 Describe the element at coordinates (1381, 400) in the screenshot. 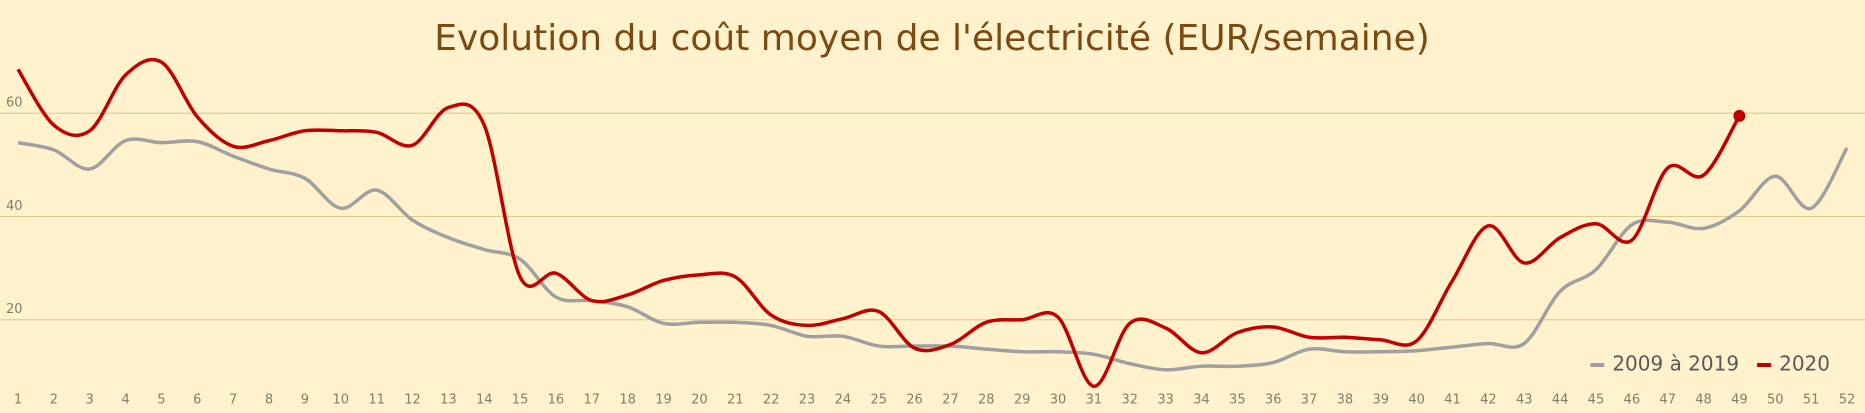

I see `x-tick-label: 39` at that location.